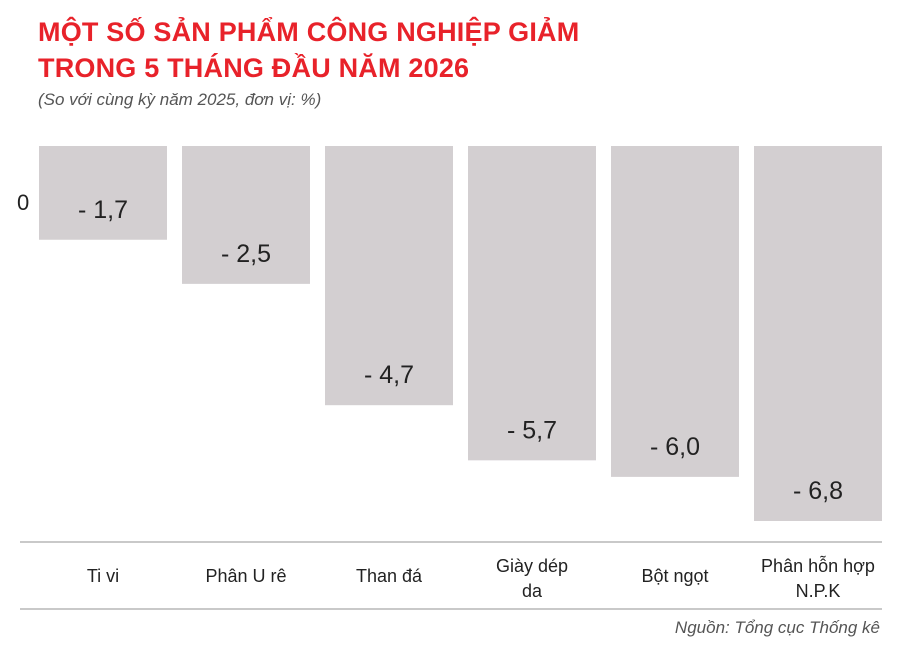  What do you see at coordinates (818, 591) in the screenshot?
I see `category-label: N.P.K` at bounding box center [818, 591].